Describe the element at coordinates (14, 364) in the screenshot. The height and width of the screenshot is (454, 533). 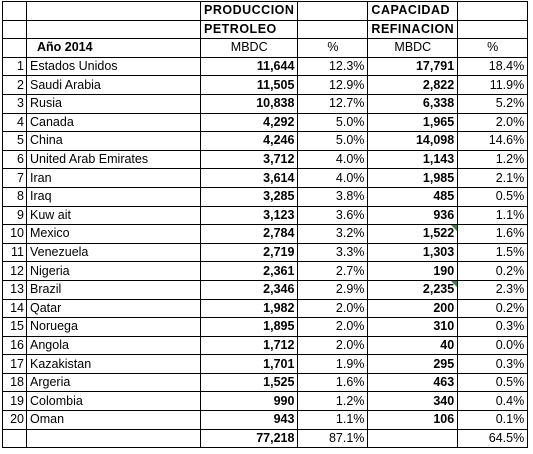
I see `rank-cell: 17` at that location.